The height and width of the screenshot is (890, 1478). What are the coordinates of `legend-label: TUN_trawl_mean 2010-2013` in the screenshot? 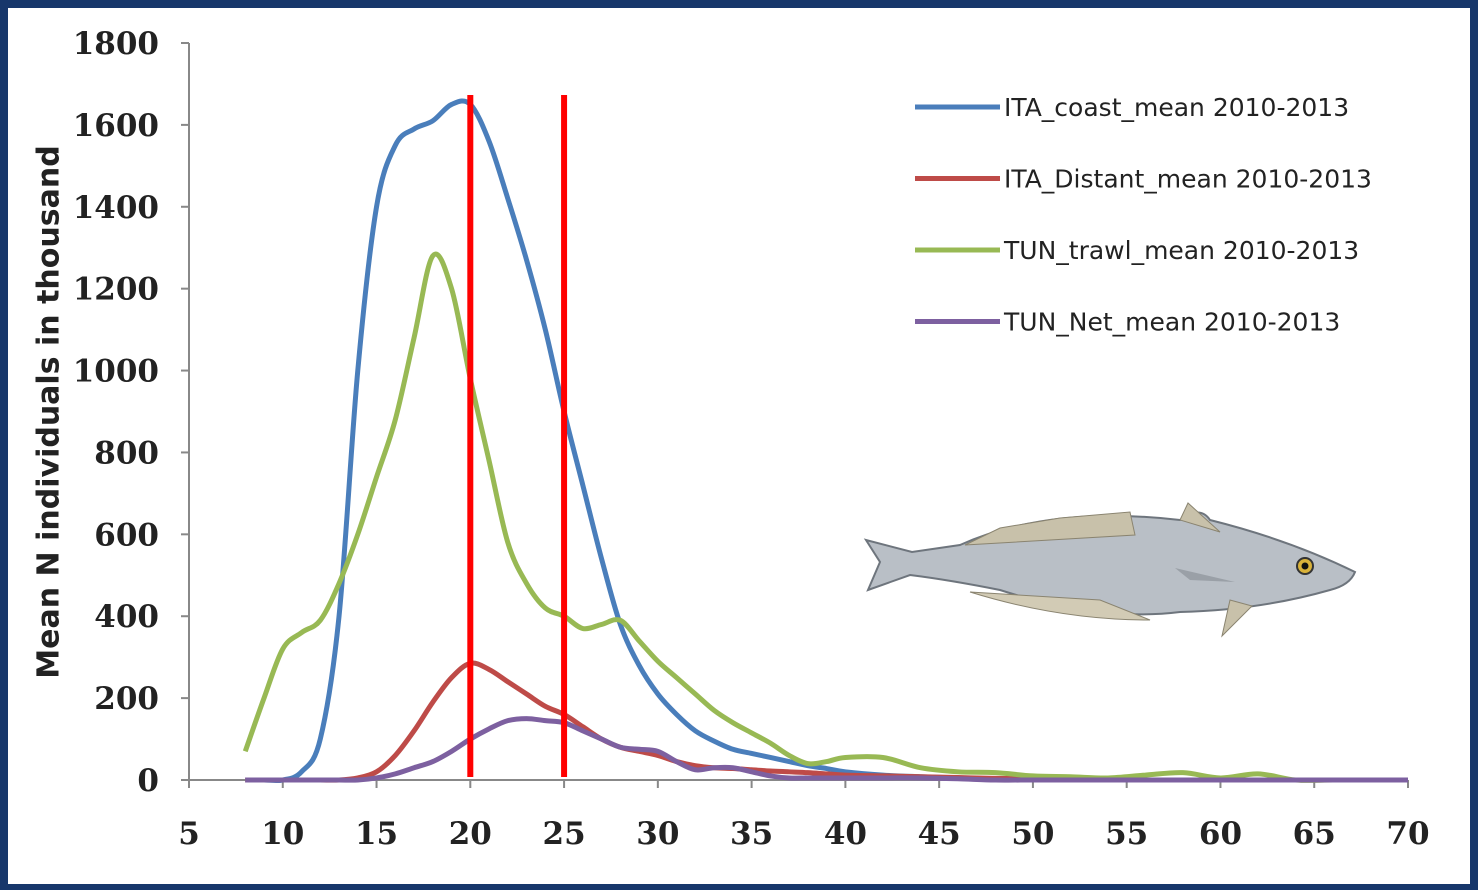 It's located at (1181, 250).